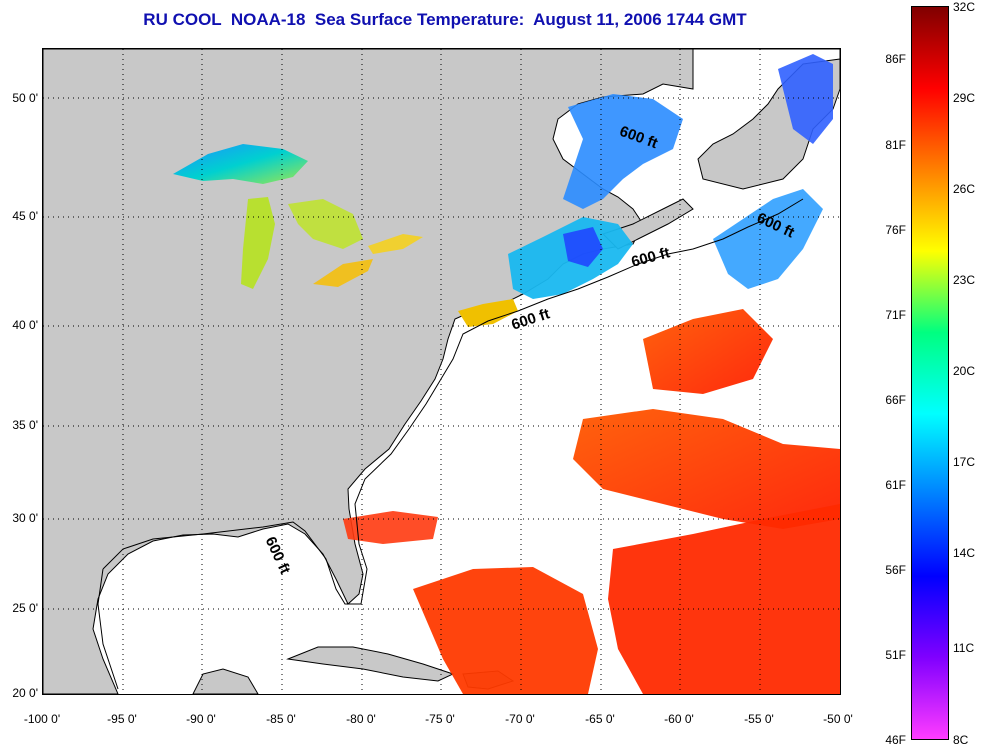 This screenshot has width=984, height=754. I want to click on temperature-colorbar, so click(930, 373).